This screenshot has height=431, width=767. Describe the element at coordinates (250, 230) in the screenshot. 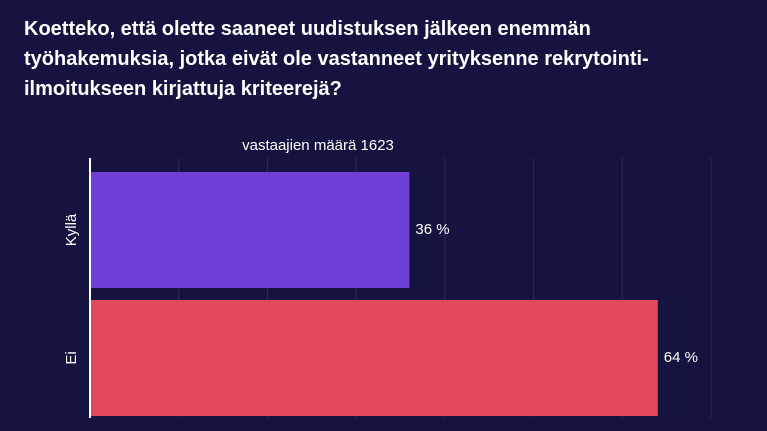

I see `bar` at that location.